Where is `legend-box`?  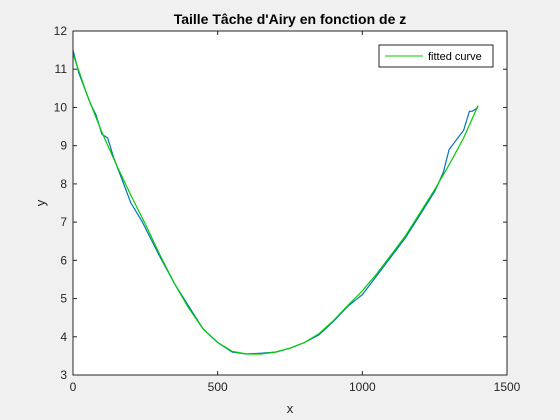
legend-box is located at coordinates (436, 56).